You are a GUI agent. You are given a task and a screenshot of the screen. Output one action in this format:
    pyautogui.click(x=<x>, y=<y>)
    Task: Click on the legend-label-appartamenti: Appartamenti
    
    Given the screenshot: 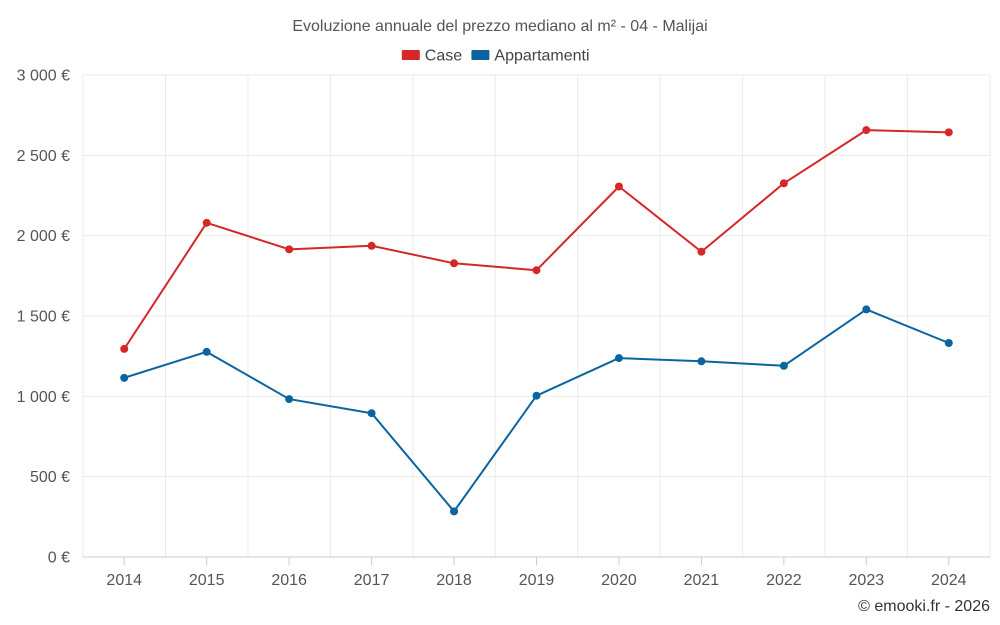 What is the action you would take?
    pyautogui.click(x=541, y=56)
    